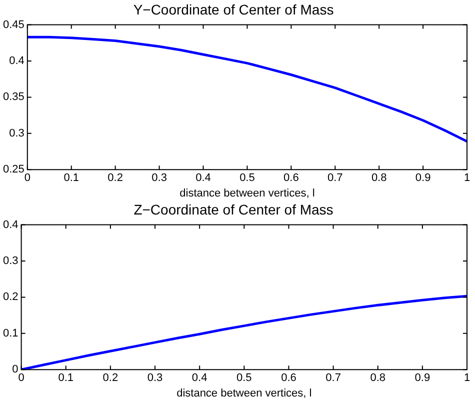 This screenshot has width=475, height=403. Describe the element at coordinates (234, 209) in the screenshot. I see `chart-title: Z−Coordinate of Center of Mass` at that location.